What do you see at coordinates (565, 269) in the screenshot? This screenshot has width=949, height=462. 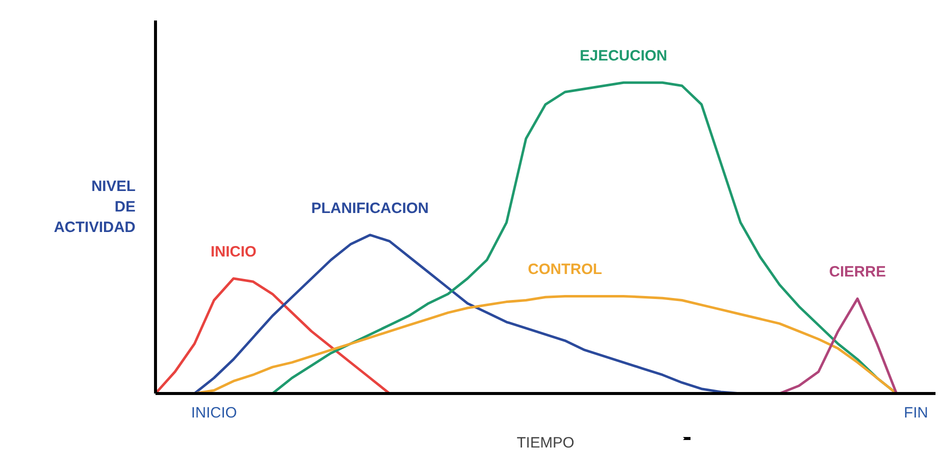 I see `series-label: CONTROL` at bounding box center [565, 269].